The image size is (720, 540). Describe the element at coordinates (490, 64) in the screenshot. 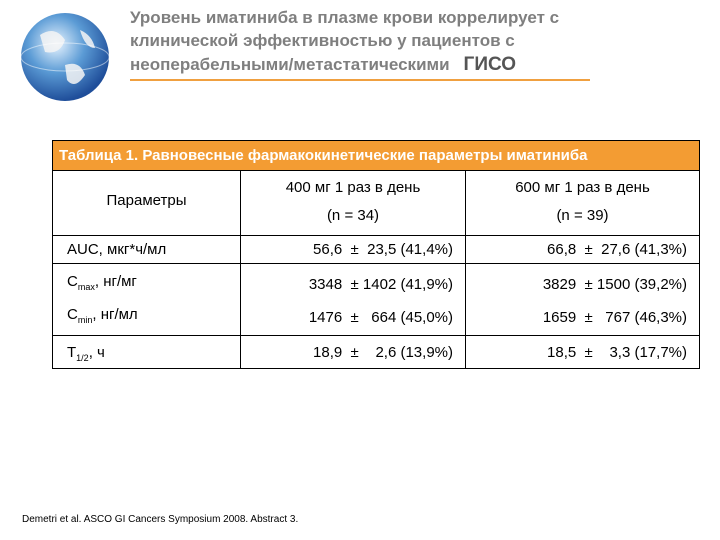

I see `title-emphasis: ГИСО` at that location.